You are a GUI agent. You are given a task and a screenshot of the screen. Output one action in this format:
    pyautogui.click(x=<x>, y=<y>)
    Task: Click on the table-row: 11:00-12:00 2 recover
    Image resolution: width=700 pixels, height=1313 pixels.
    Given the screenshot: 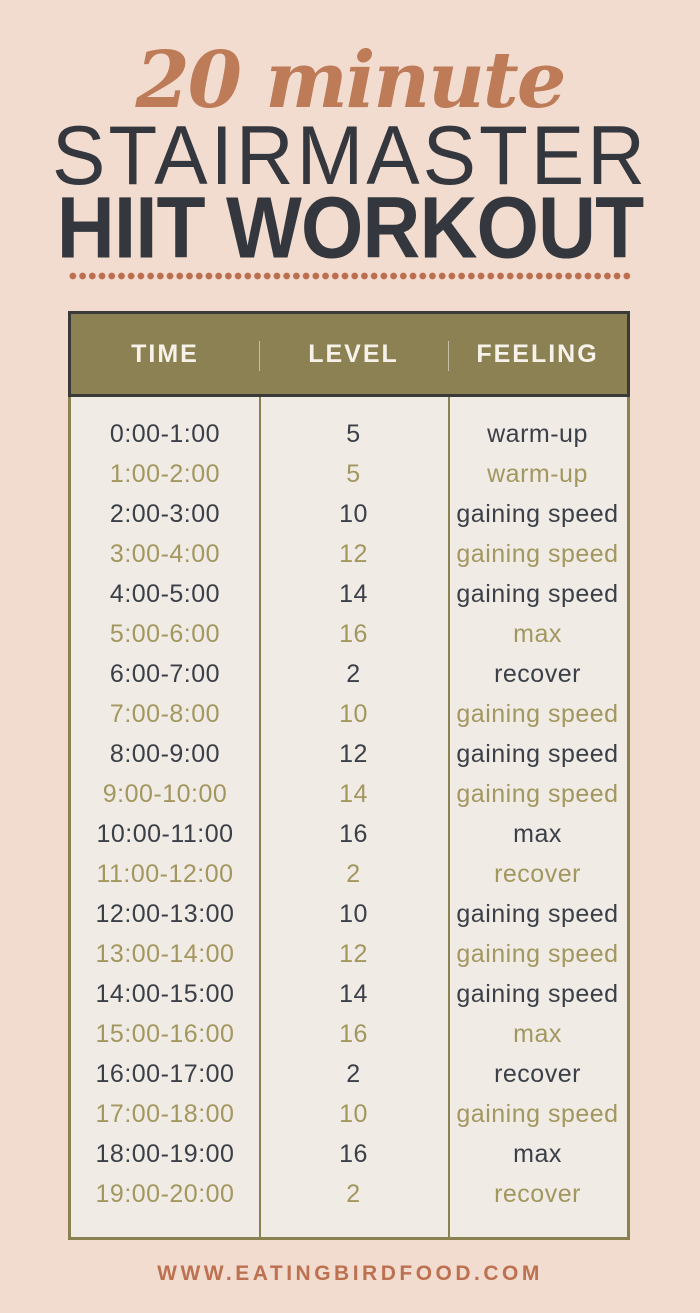 What is the action you would take?
    pyautogui.click(x=349, y=874)
    